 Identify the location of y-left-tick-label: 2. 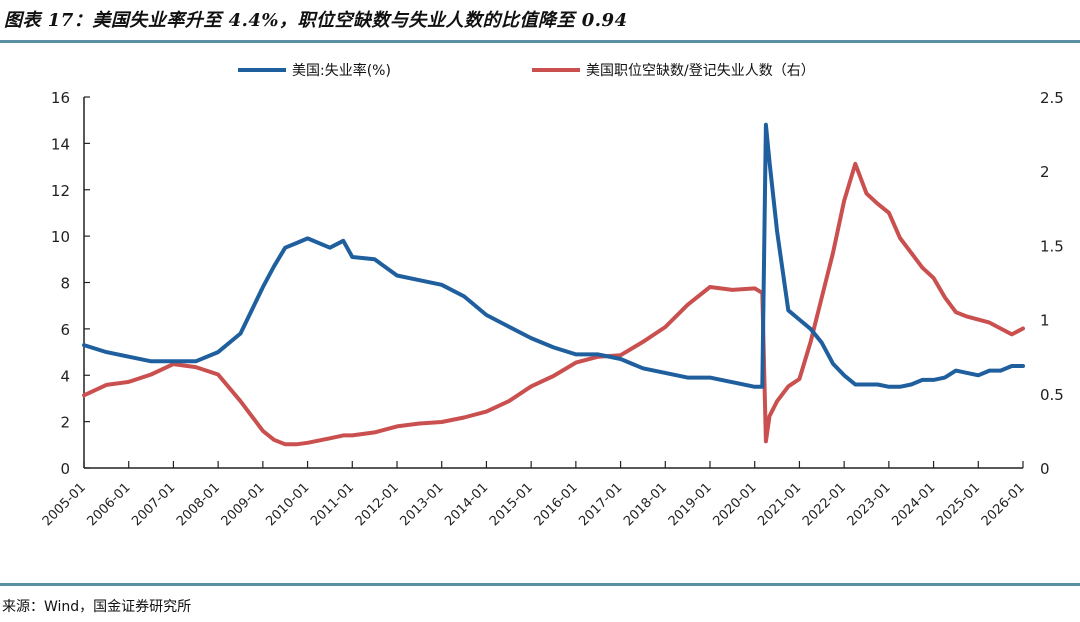
(65, 423).